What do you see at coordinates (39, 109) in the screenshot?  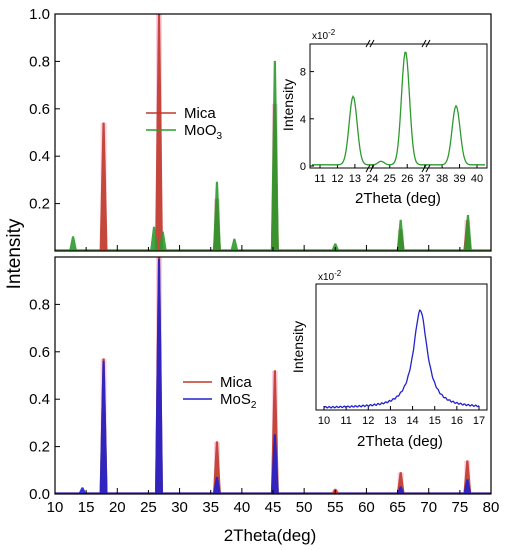 I see `y-tick-label-2: 0.6` at bounding box center [39, 109].